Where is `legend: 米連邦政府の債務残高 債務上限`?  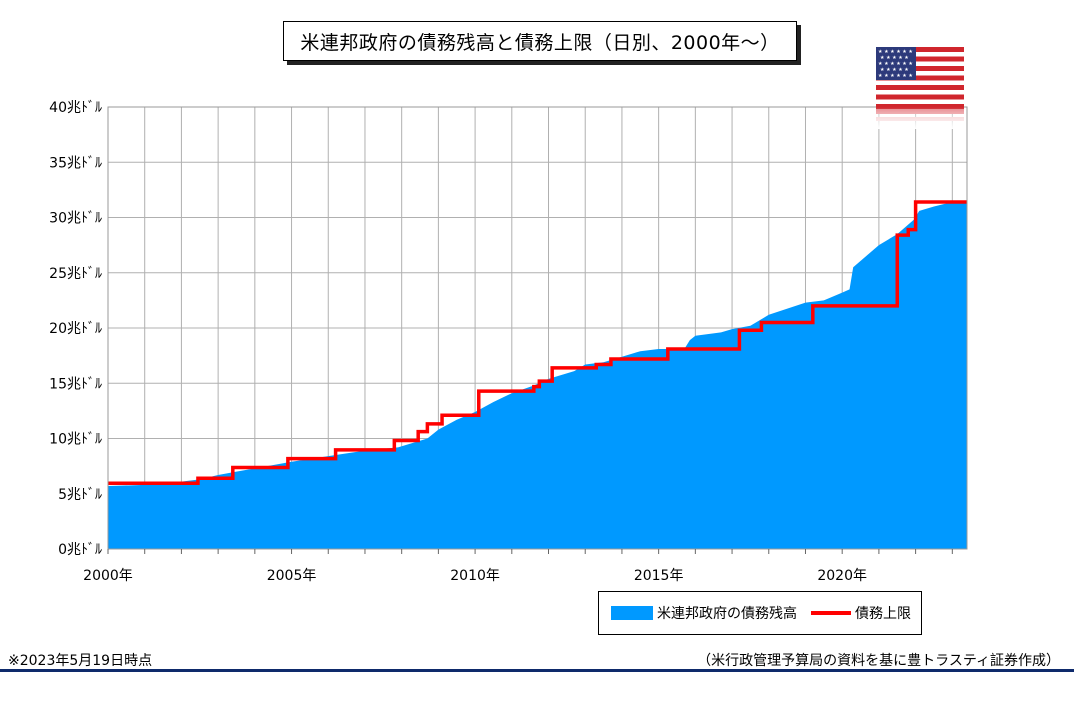 legend: 米連邦政府の債務残高 債務上限 is located at coordinates (760, 613).